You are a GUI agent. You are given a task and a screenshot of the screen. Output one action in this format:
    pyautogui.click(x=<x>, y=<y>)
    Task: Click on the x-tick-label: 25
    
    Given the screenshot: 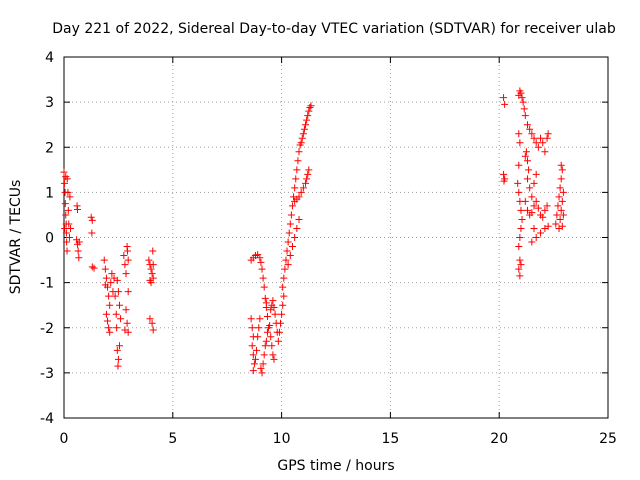 What is the action you would take?
    pyautogui.click(x=608, y=439)
    